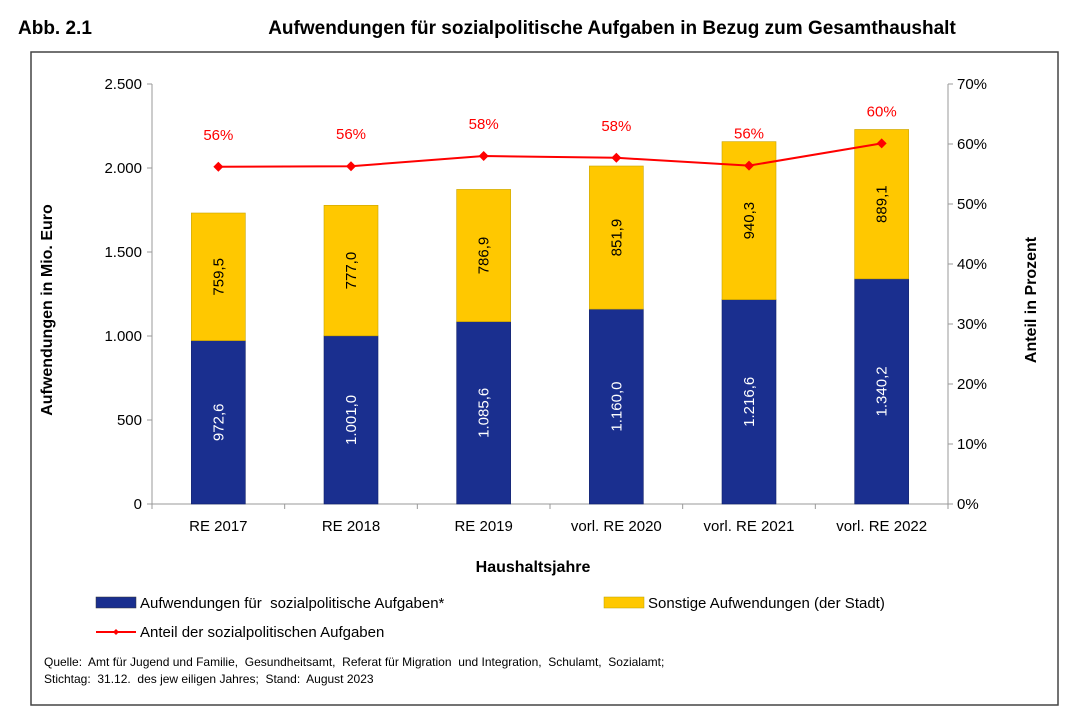  Describe the element at coordinates (129, 420) in the screenshot. I see `y-tick-label: 500` at that location.